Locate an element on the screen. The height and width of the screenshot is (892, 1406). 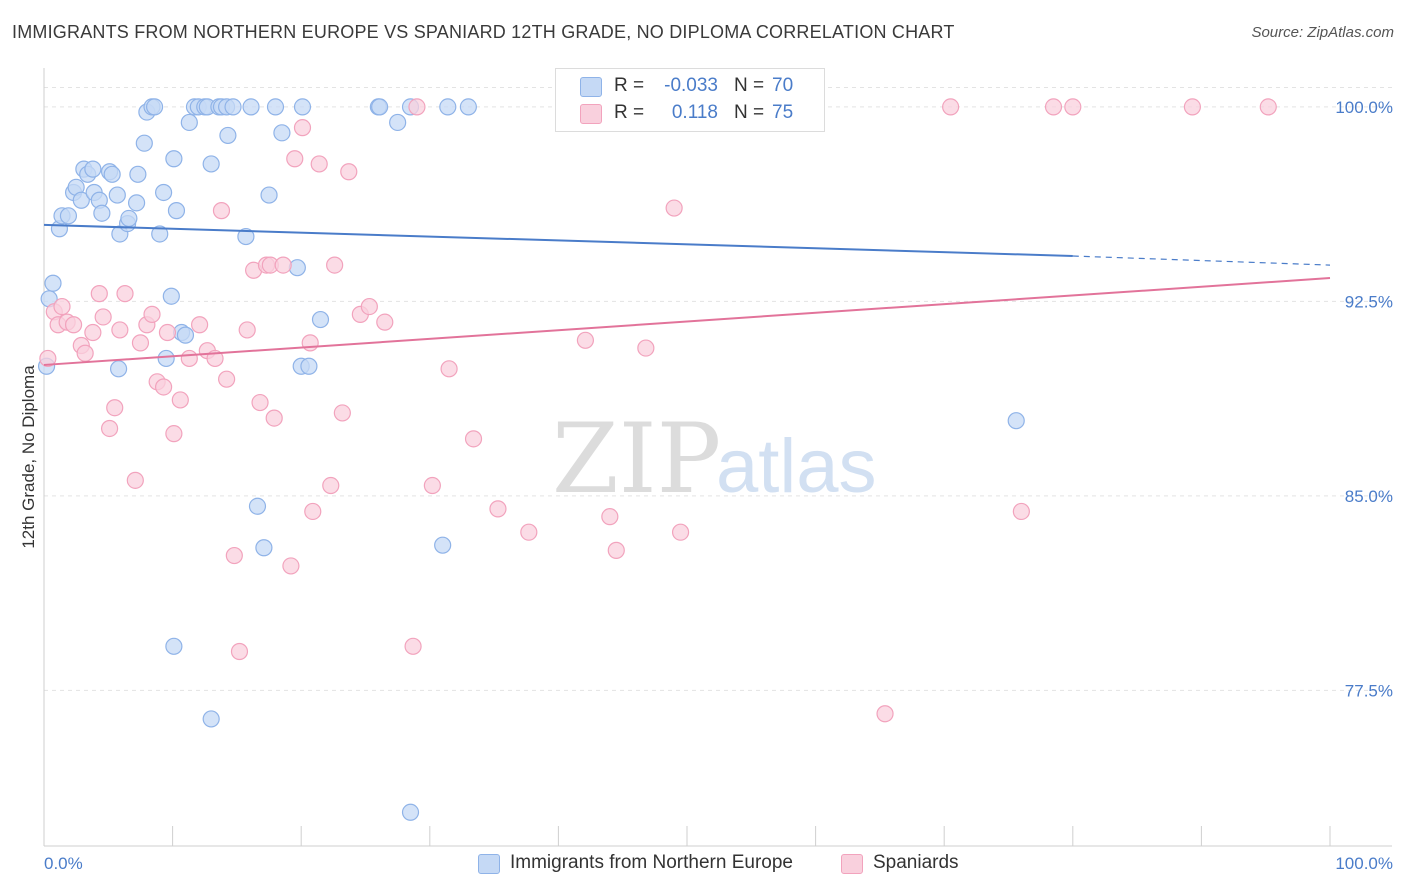
trend-line-northern-europe is located at coordinates (558, 240).